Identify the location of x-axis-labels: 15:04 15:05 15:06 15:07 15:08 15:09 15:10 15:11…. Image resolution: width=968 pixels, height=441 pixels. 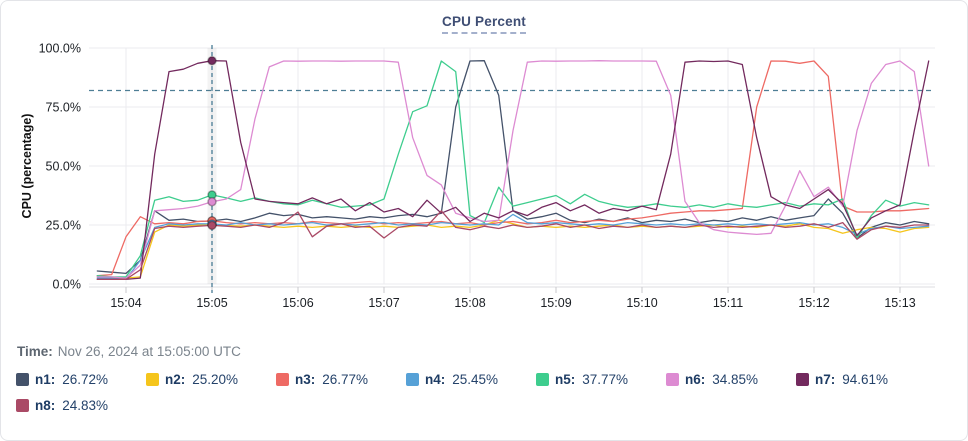
(512, 303).